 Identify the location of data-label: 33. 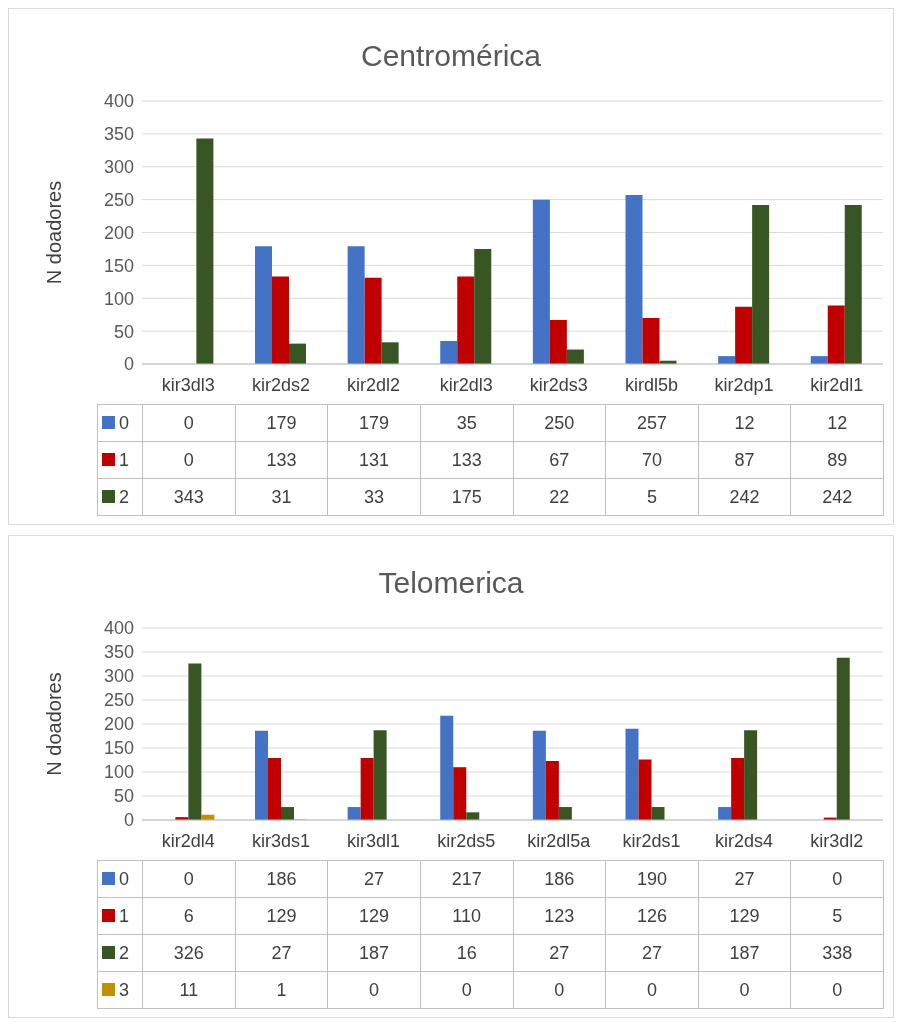
(374, 497).